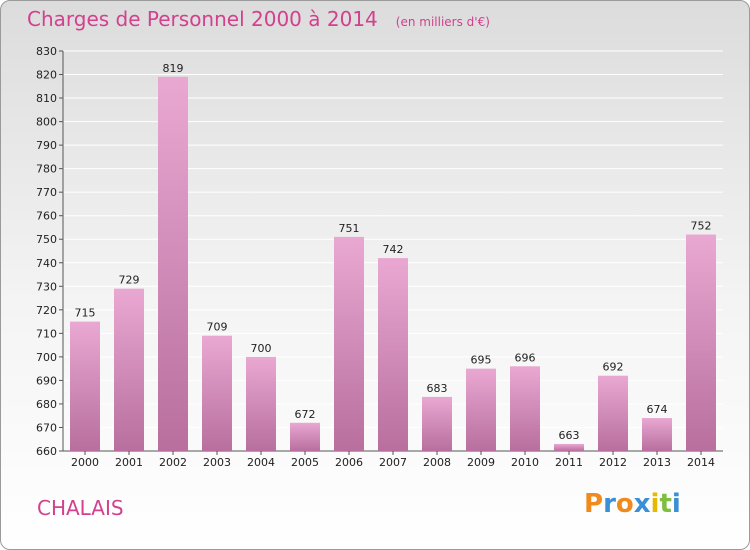 This screenshot has width=750, height=550. I want to click on y-tick-label: 730, so click(46, 286).